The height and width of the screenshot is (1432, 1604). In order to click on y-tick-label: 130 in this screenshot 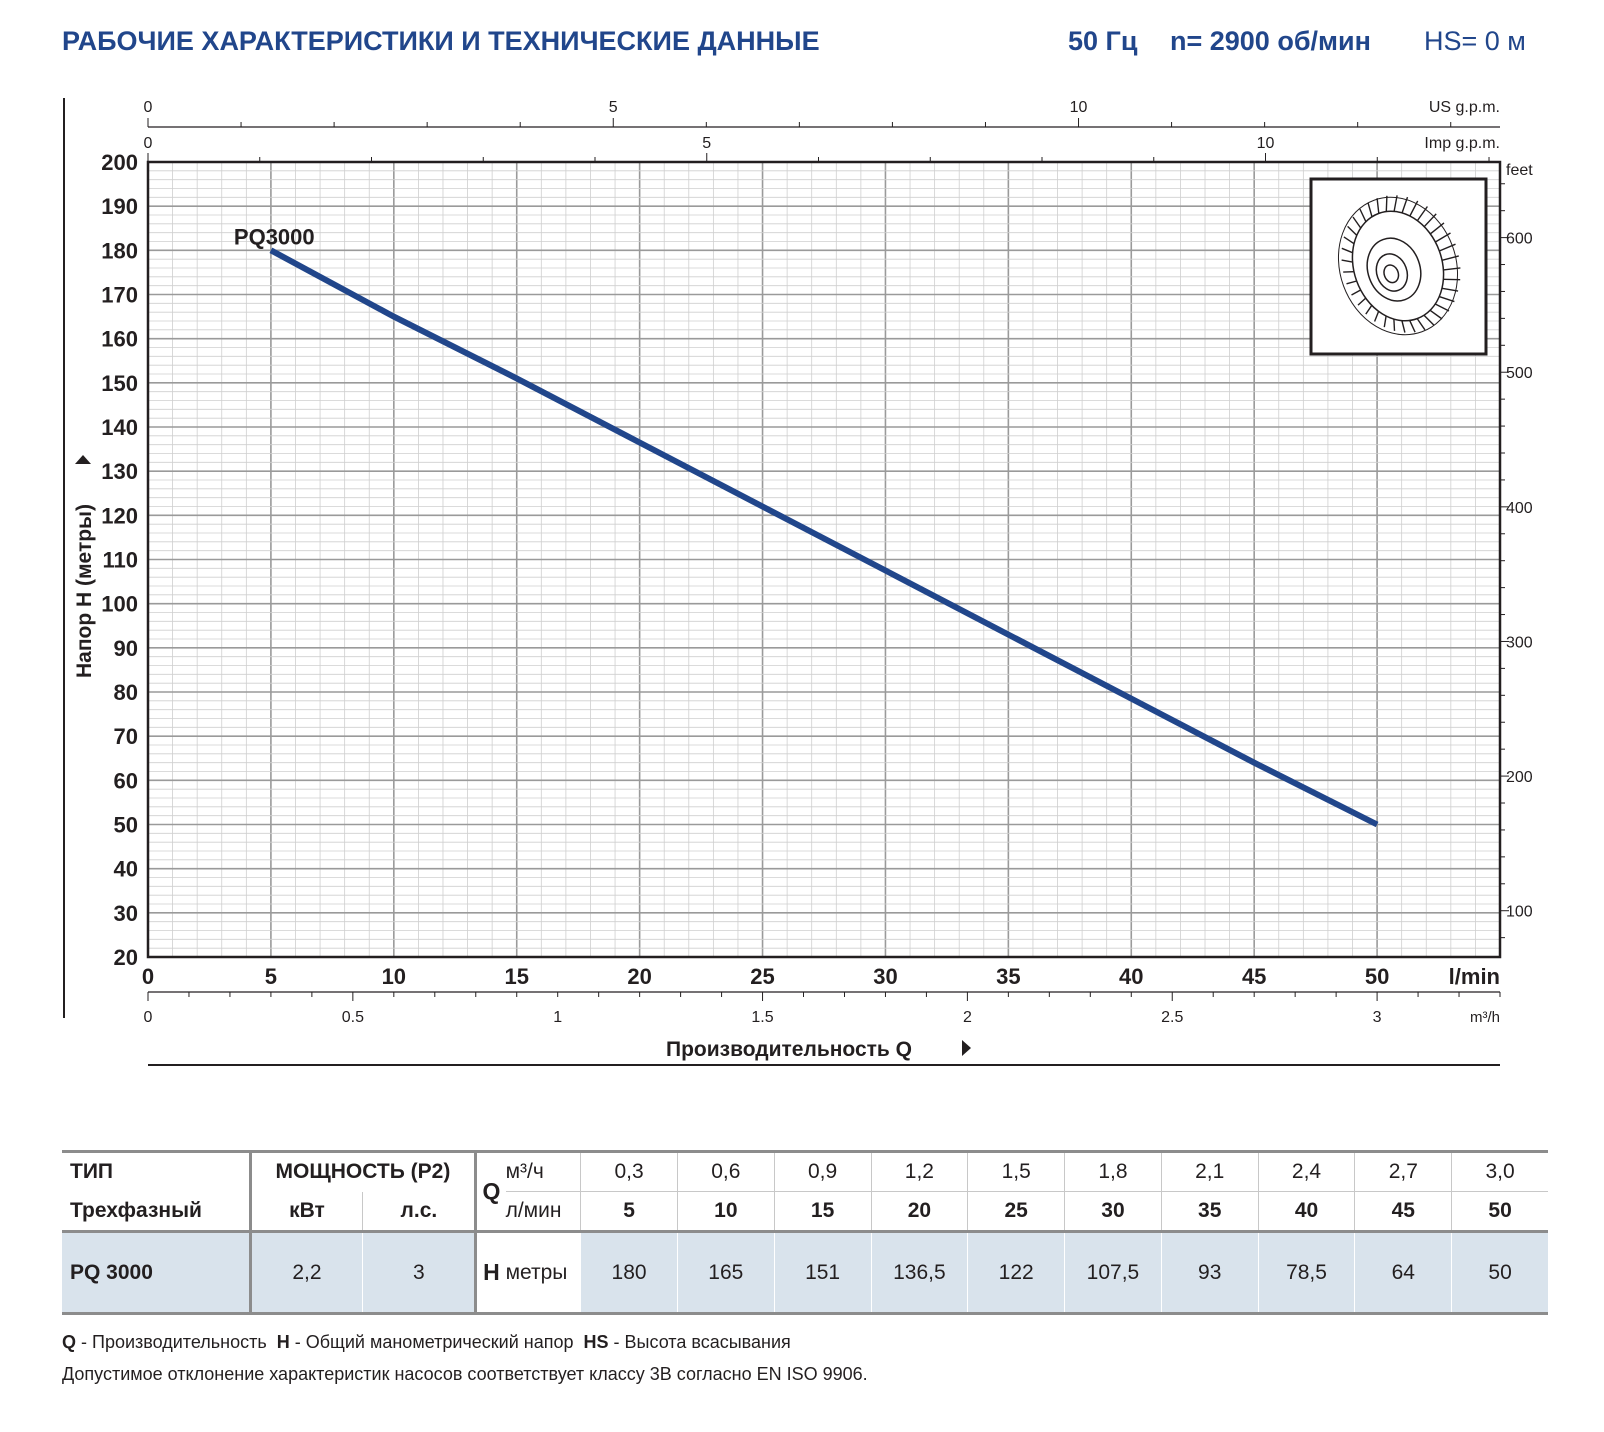, I will do `click(119, 471)`.